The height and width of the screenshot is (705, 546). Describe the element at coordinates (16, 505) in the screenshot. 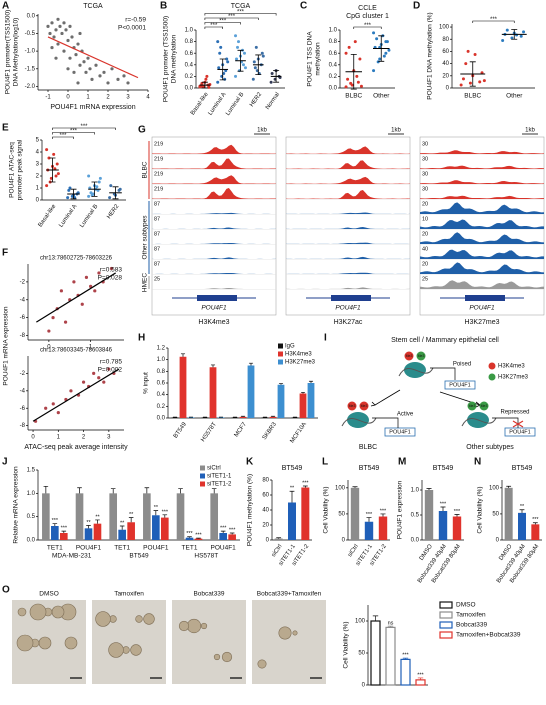

I see `y-axis-label: Relative mRNA expression` at that location.